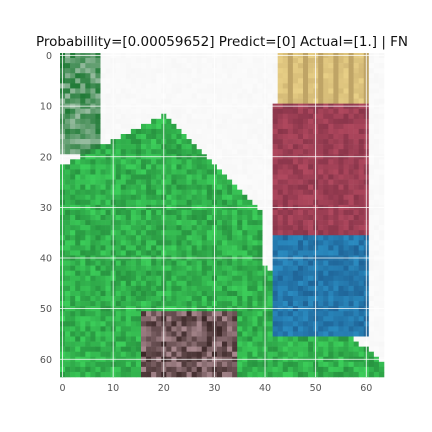 The image size is (432, 432). Describe the element at coordinates (46, 360) in the screenshot. I see `y-tick-label: 60` at that location.